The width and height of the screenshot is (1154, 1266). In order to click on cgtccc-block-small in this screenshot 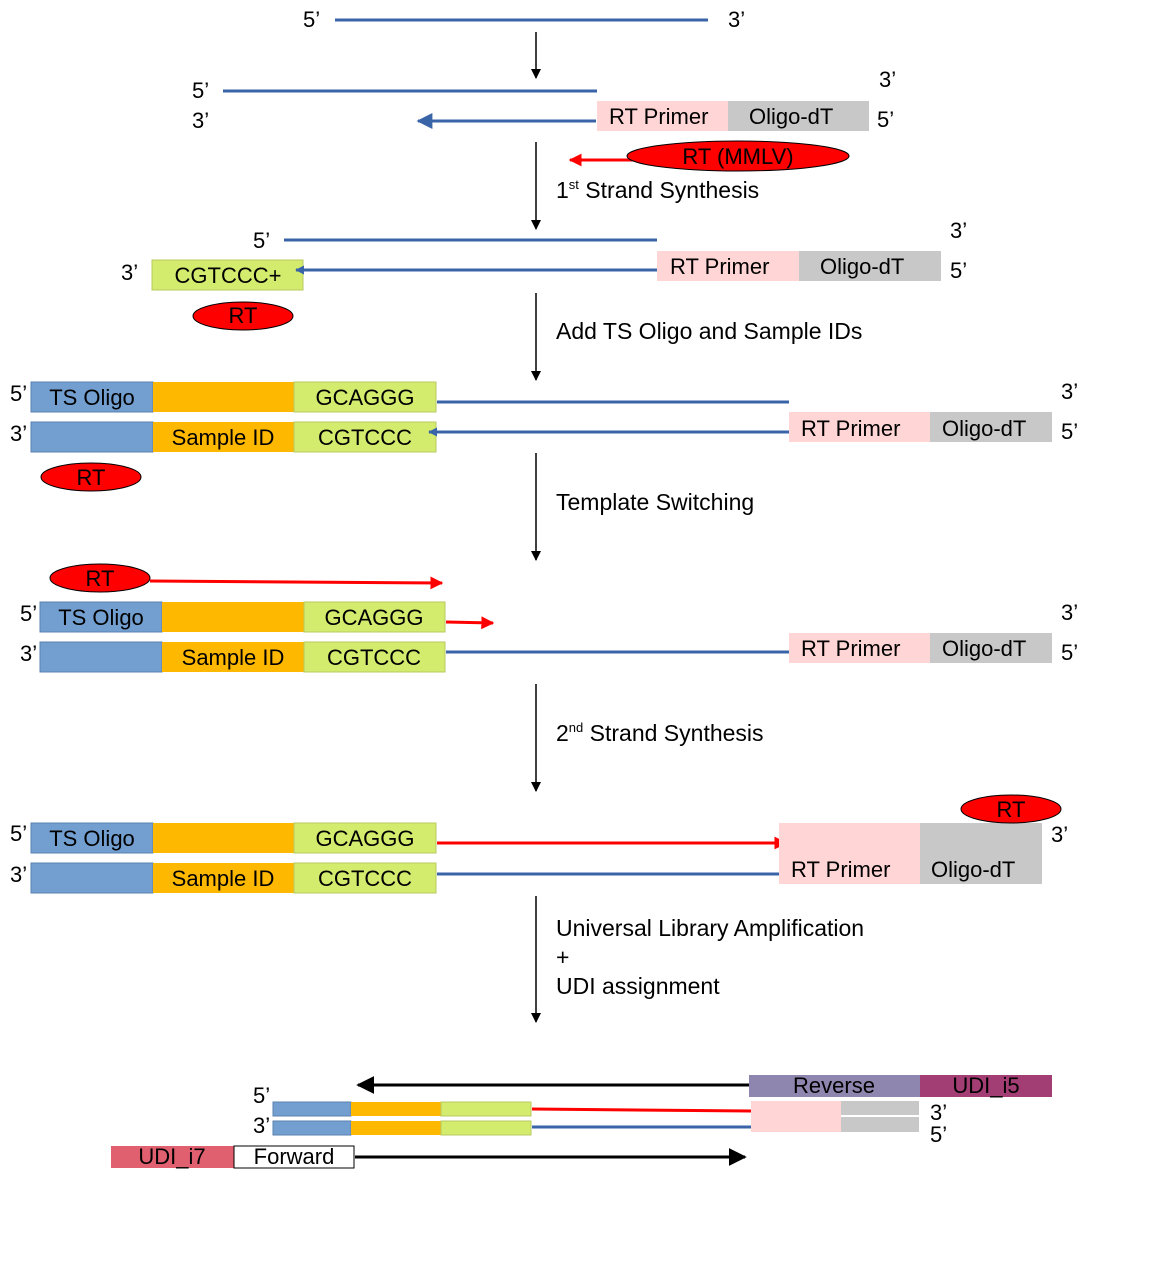, I will do `click(486, 1128)`.